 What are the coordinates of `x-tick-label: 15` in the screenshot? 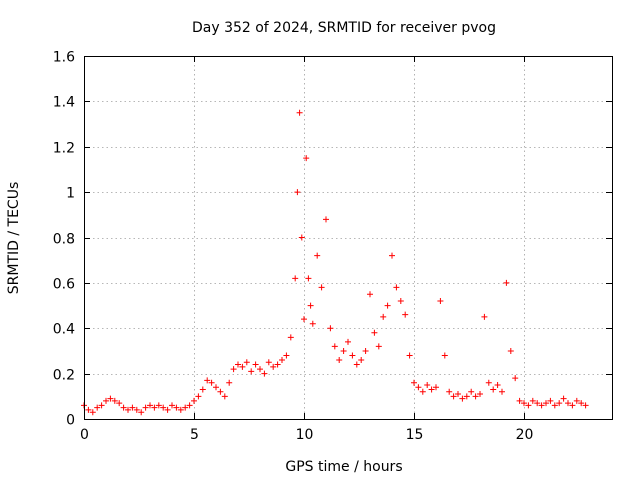 It's located at (415, 435).